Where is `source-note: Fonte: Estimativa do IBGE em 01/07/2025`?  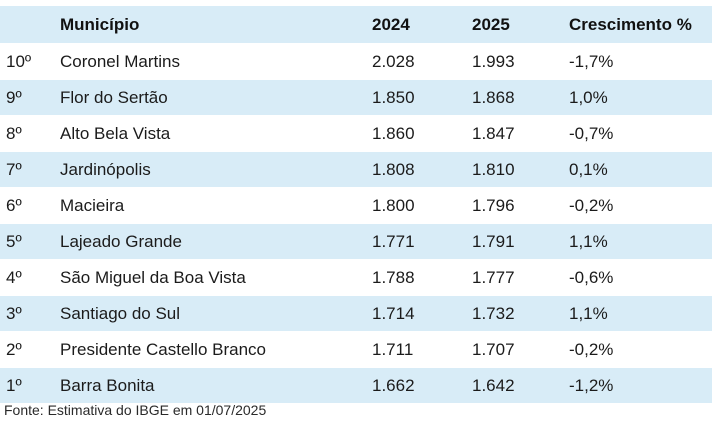 source-note: Fonte: Estimativa do IBGE em 01/07/2025 is located at coordinates (135, 410).